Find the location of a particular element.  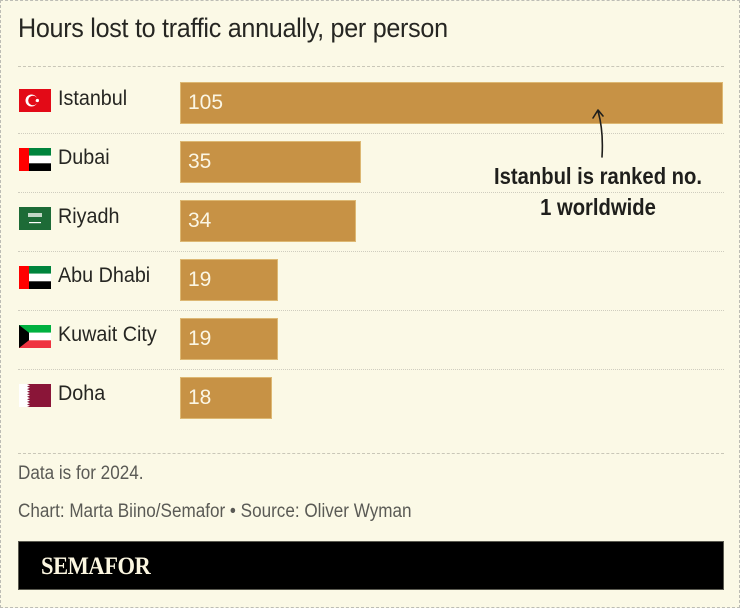

annotation: Istanbul is ranked no. 1 worldwide is located at coordinates (598, 192).